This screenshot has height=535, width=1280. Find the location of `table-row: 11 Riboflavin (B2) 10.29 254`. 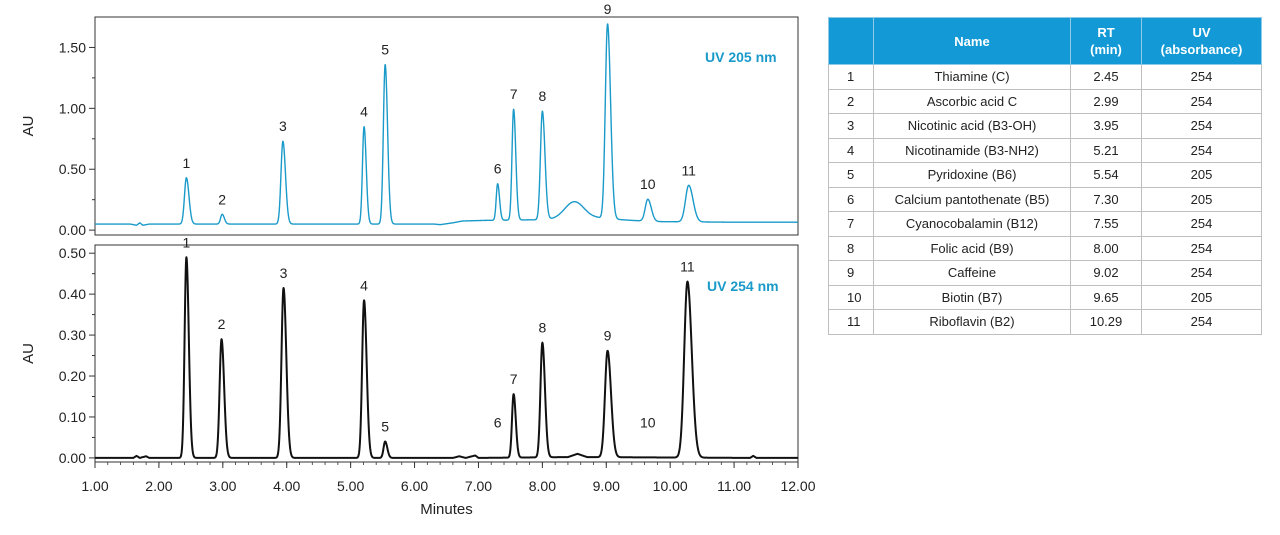

table-row: 11 Riboflavin (B2) 10.29 254 is located at coordinates (1045, 322).